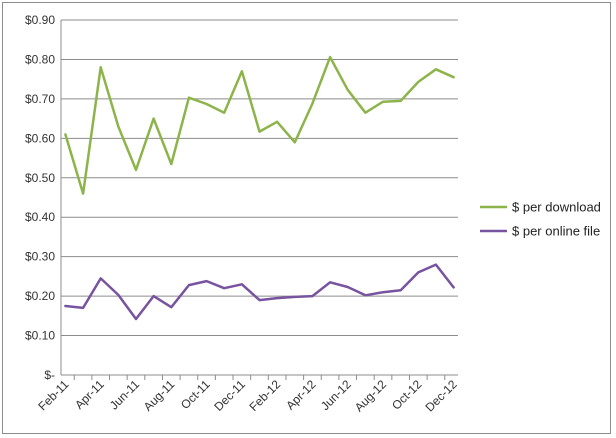  Describe the element at coordinates (159, 395) in the screenshot. I see `x-tick-label: Aug-11` at that location.